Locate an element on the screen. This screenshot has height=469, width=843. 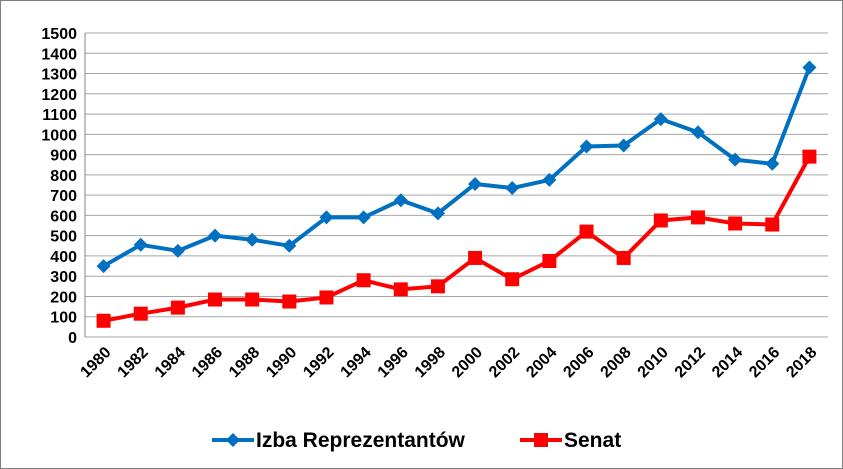
y-tick-label: 1100 is located at coordinates (59, 115).